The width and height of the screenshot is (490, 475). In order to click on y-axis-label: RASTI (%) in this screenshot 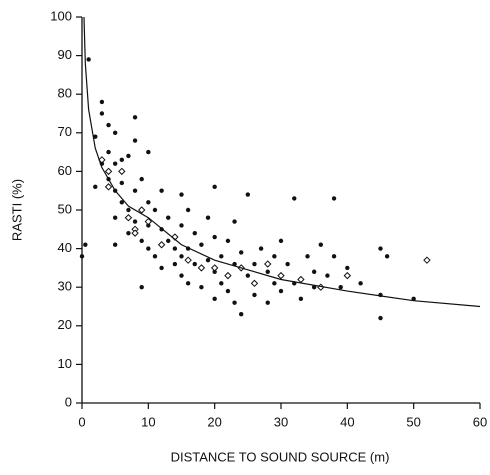, I will do `click(16, 210)`.